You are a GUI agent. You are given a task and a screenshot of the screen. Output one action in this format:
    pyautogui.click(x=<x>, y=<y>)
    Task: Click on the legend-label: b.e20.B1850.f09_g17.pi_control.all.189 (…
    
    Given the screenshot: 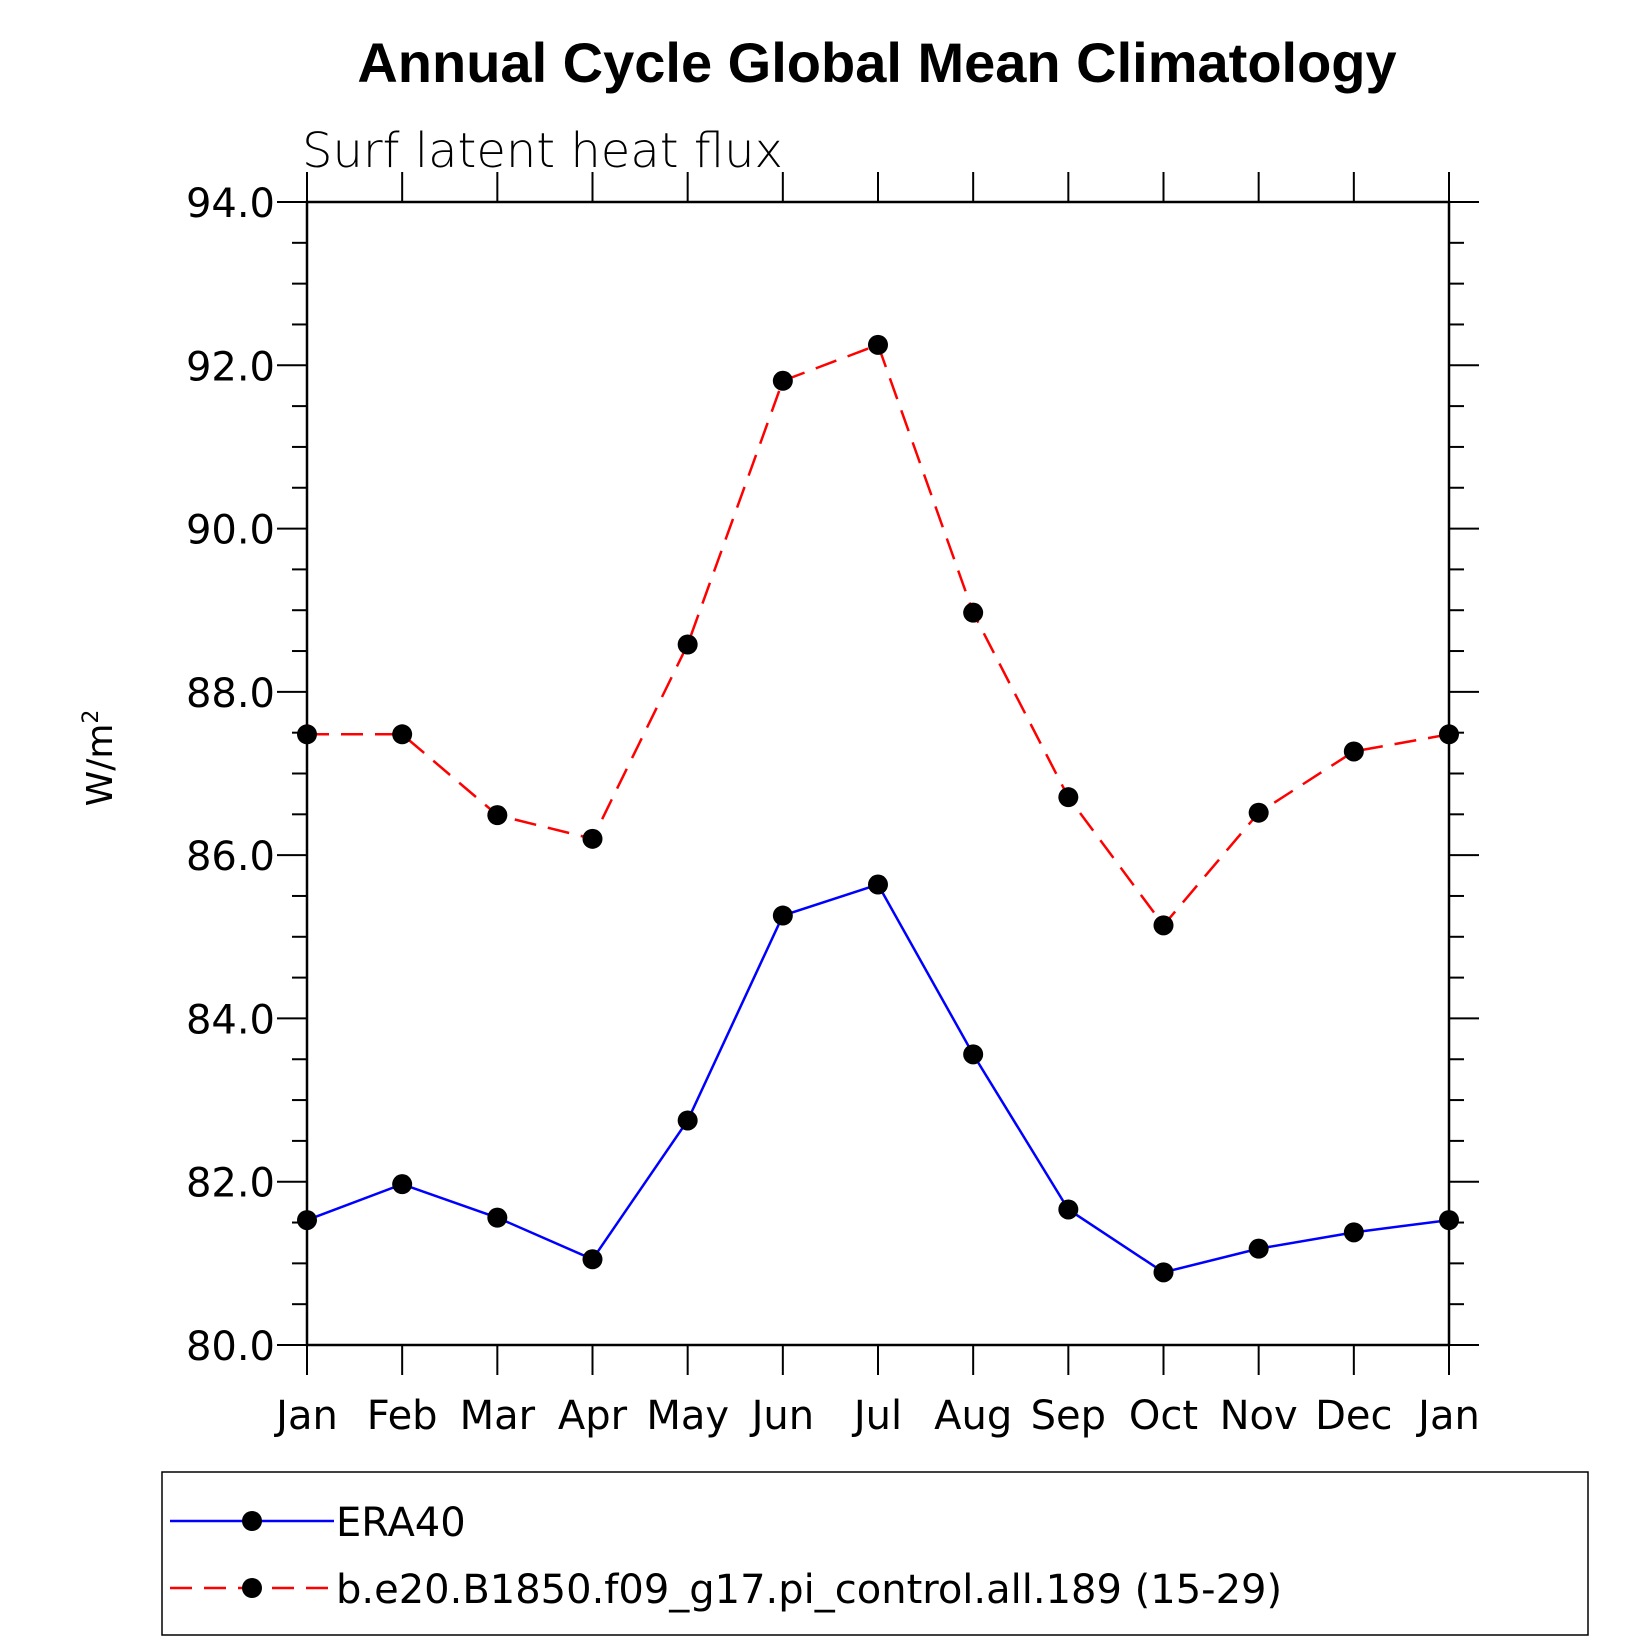 What is the action you would take?
    pyautogui.click(x=809, y=1590)
    